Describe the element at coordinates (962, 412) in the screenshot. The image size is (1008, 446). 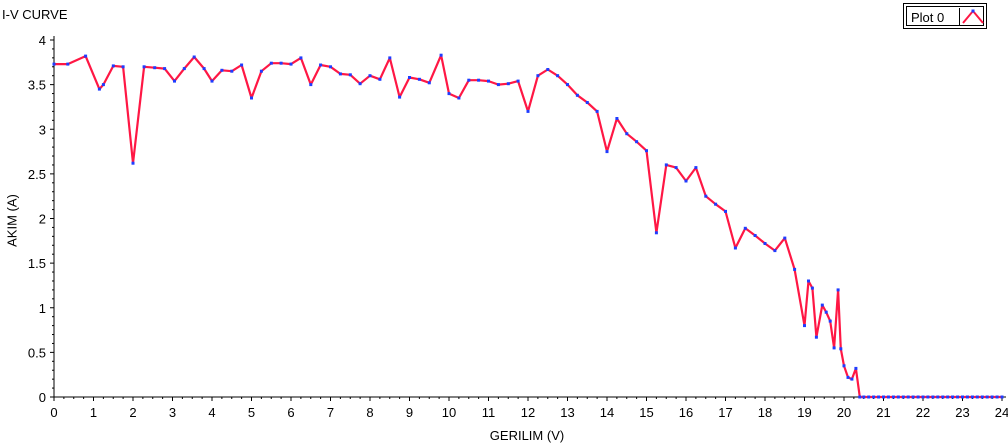
I see `x-tick-label: 23` at that location.